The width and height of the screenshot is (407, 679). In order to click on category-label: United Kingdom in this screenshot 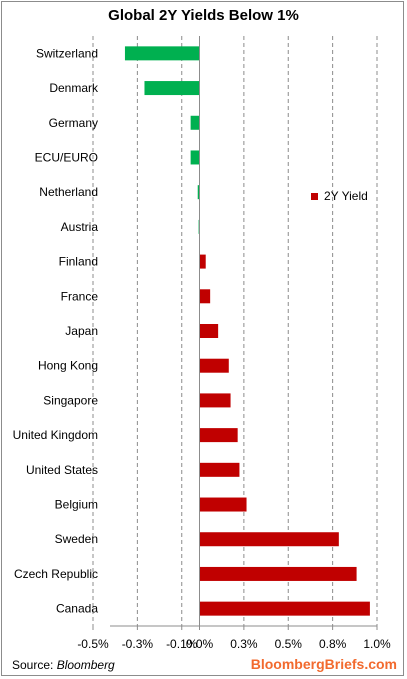, I will do `click(55, 435)`.